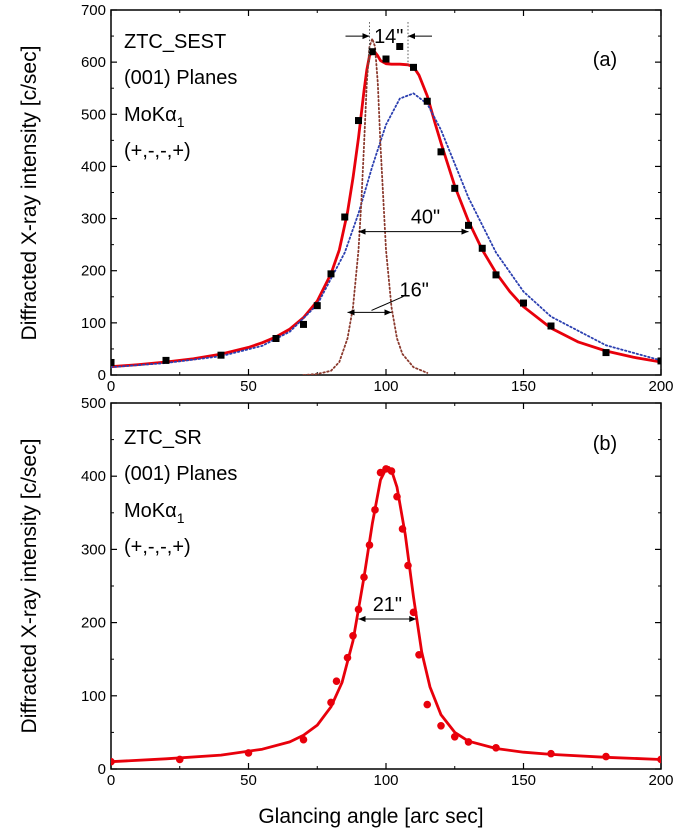  What do you see at coordinates (413, 221) in the screenshot?
I see `width-annotation: 40"` at bounding box center [413, 221].